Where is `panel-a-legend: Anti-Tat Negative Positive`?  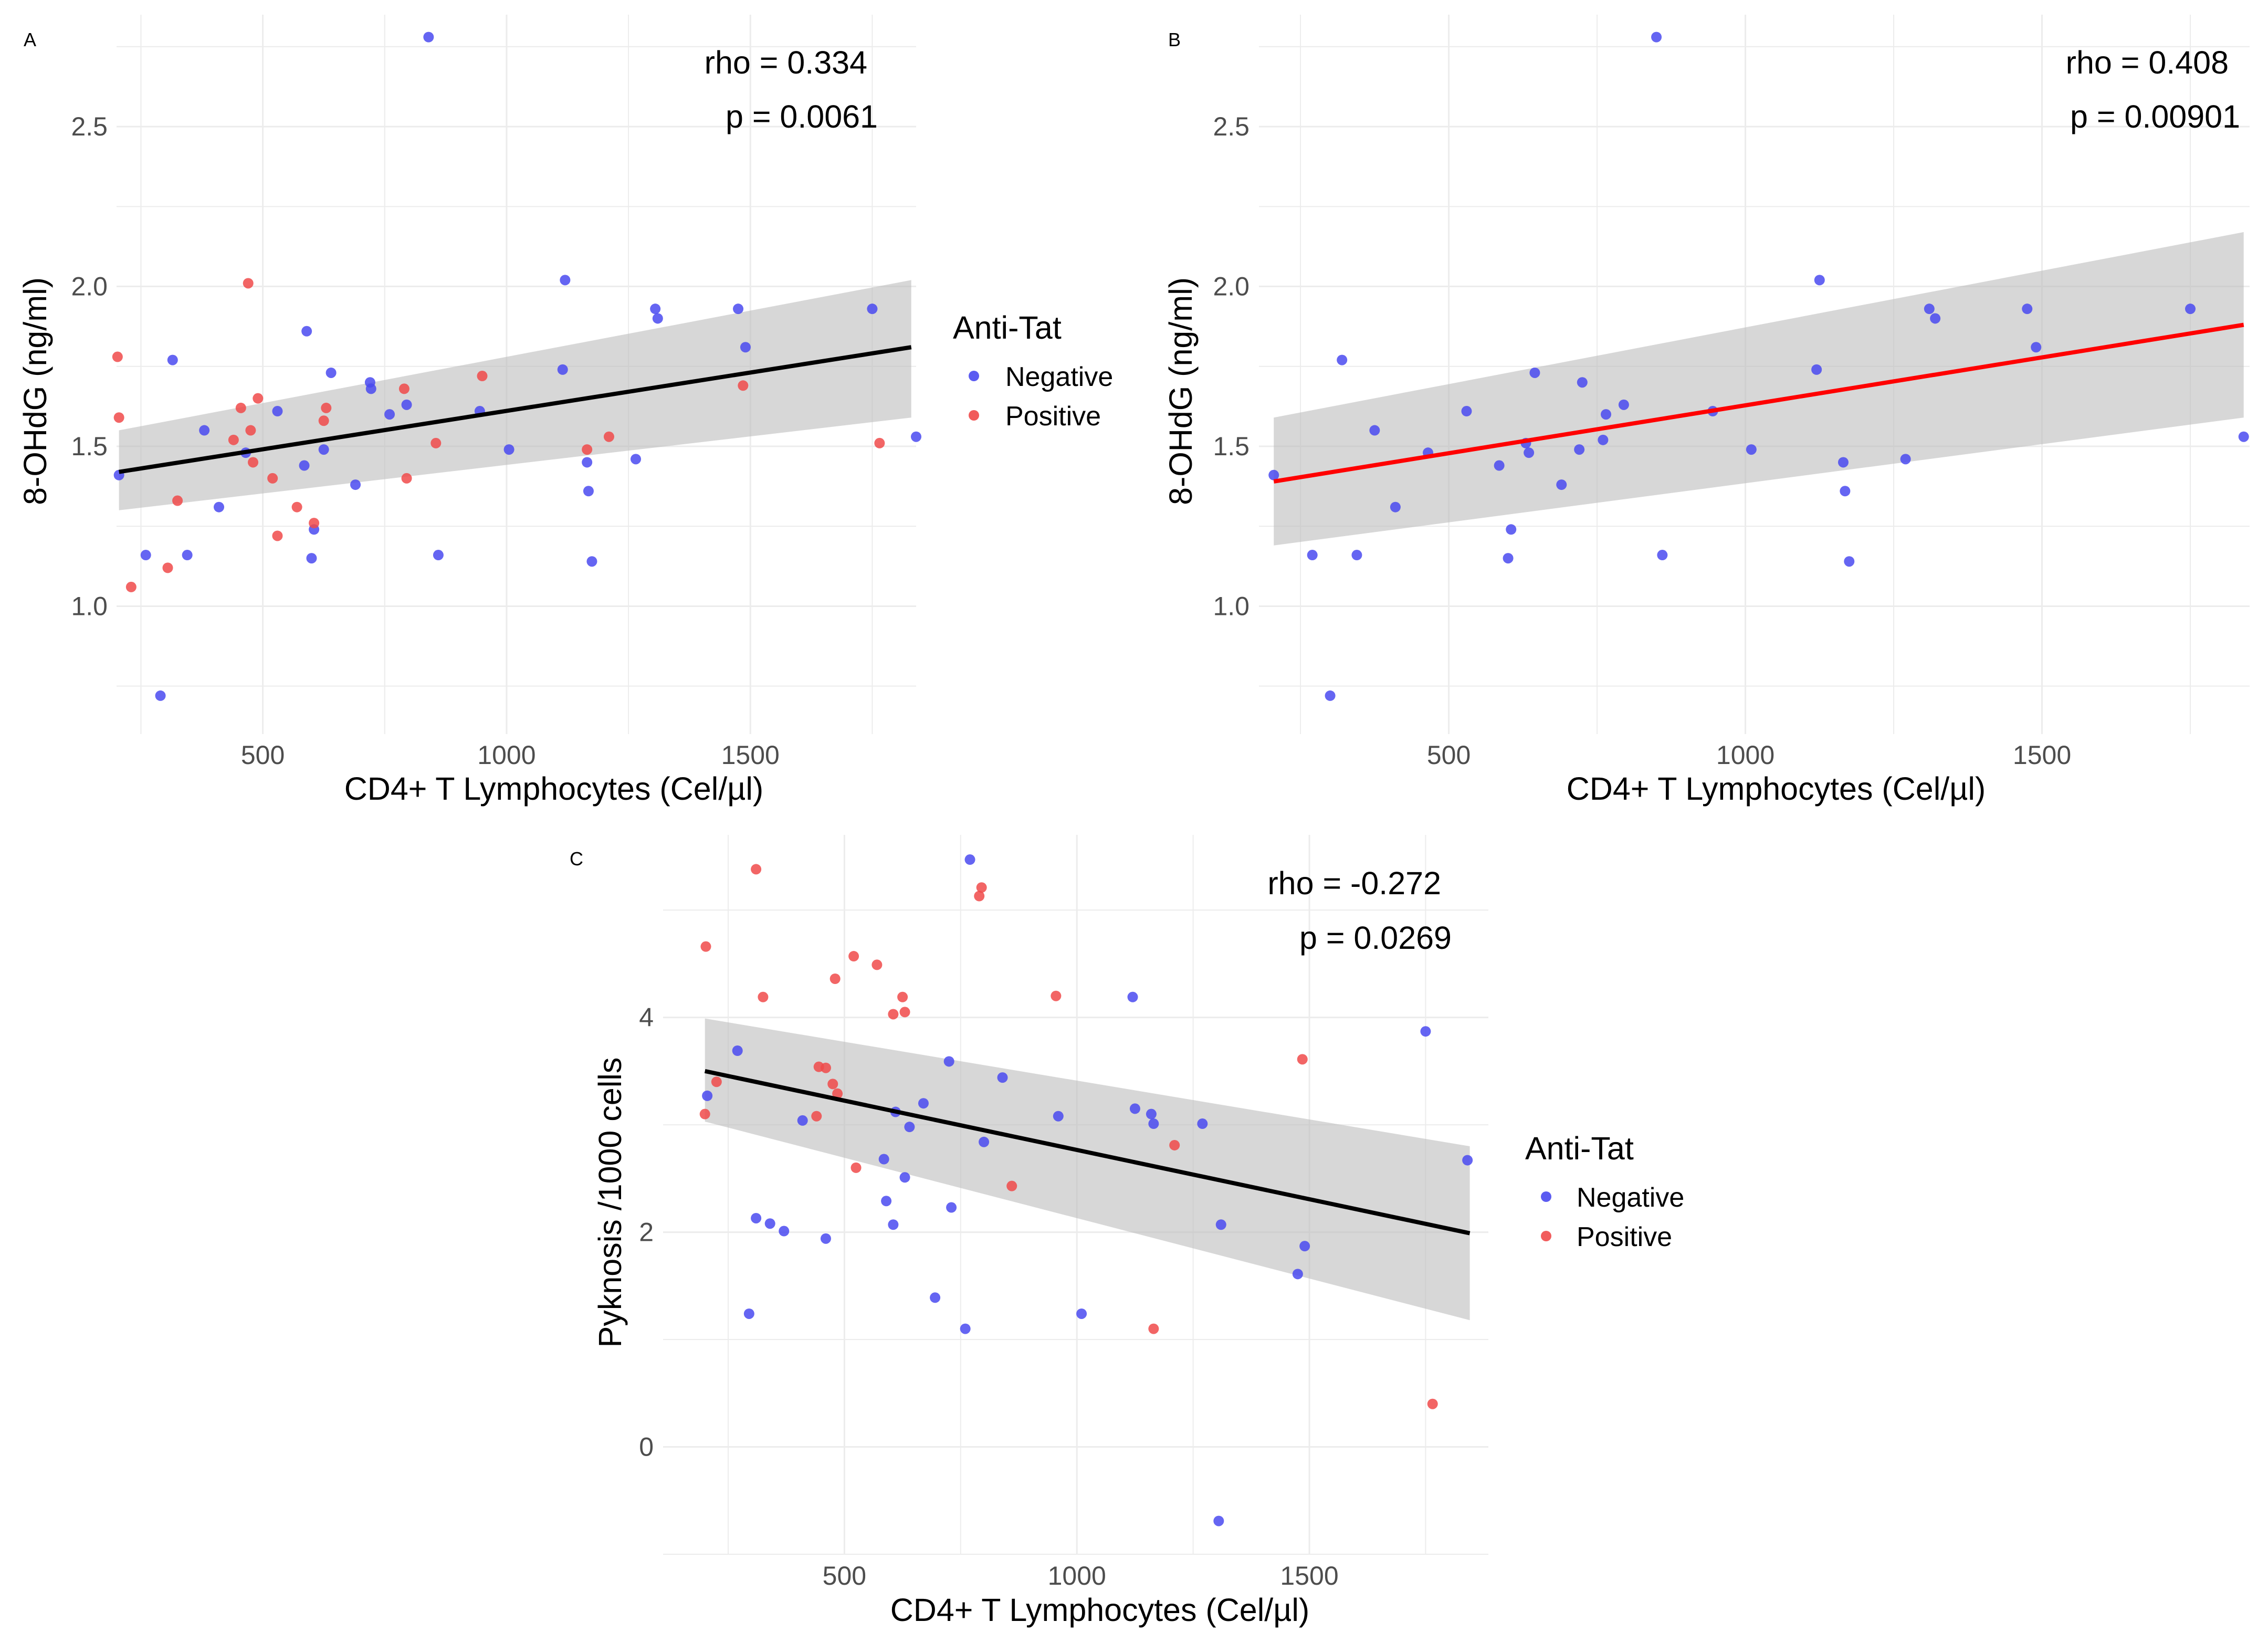 panel-a-legend: Anti-Tat Negative Positive is located at coordinates (1033, 371).